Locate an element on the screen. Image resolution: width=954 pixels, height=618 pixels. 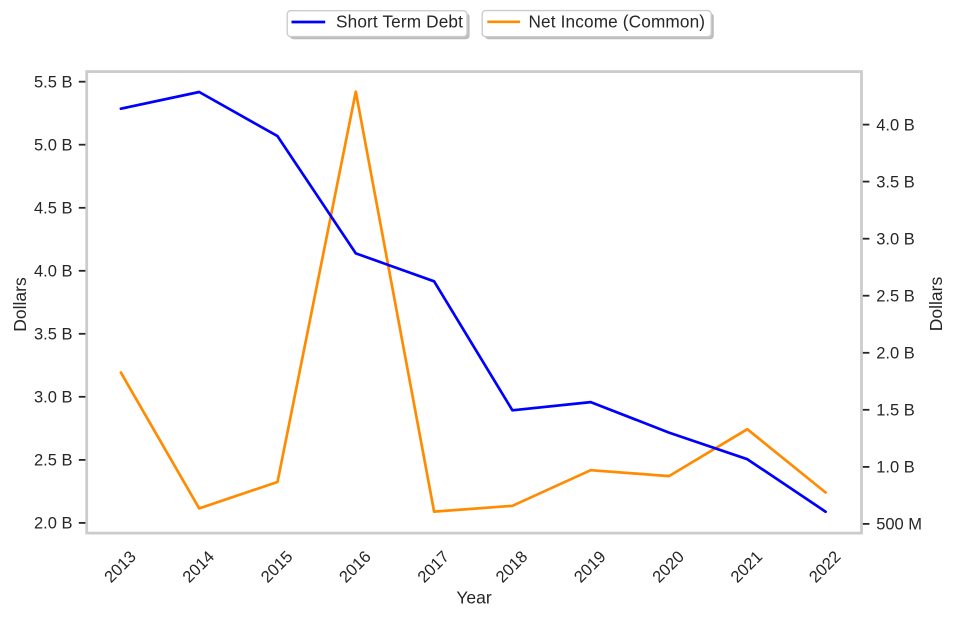
svg-text: 4.5 B is located at coordinates (53, 209).